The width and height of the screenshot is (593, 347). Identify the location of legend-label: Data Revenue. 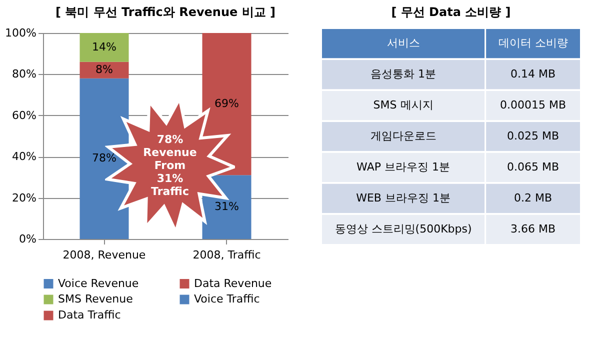
(233, 283).